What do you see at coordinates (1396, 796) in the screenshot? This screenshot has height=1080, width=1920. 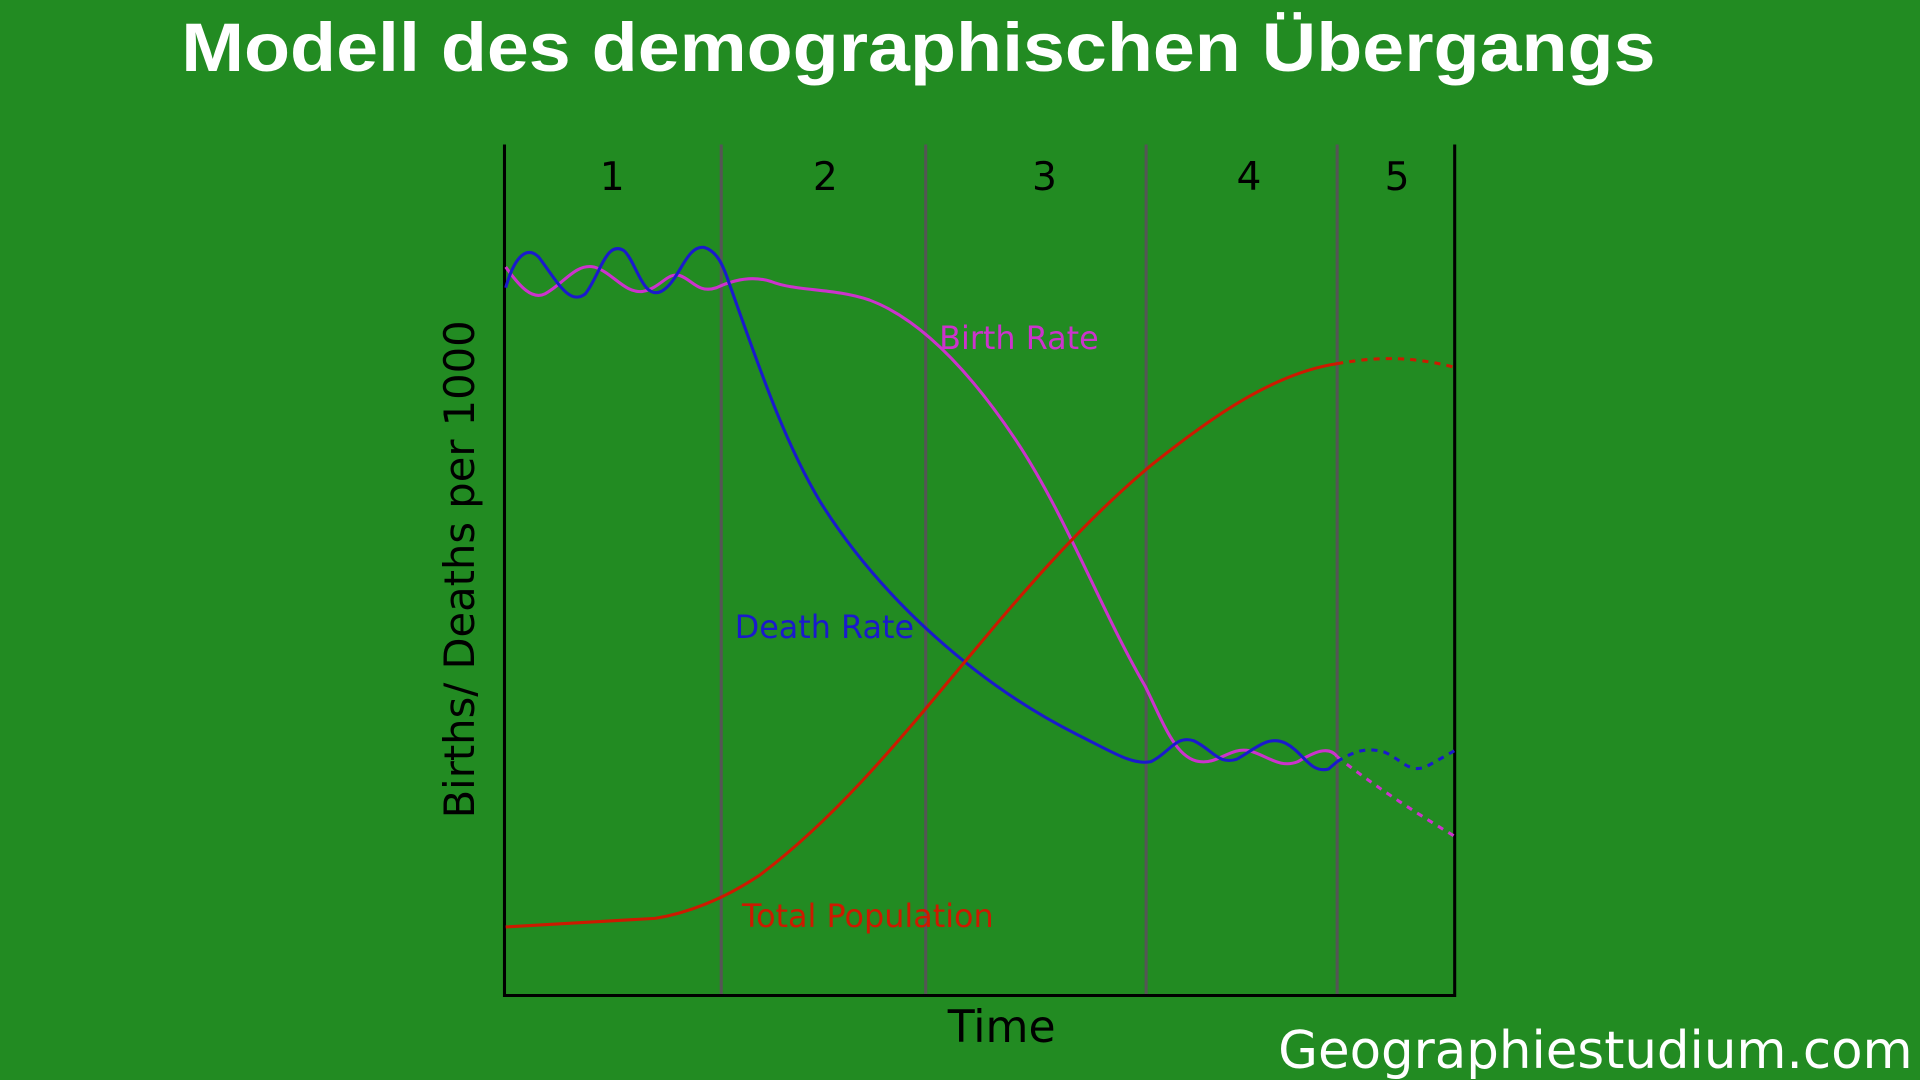 I see `birth-rate-projection` at bounding box center [1396, 796].